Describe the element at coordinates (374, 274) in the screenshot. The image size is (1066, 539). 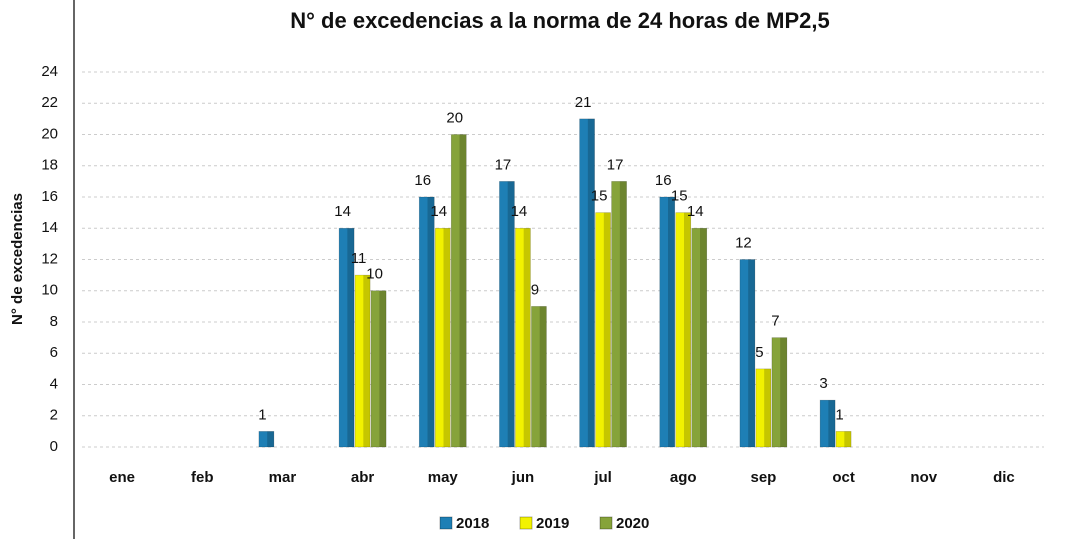
I see `data-label: 10` at that location.